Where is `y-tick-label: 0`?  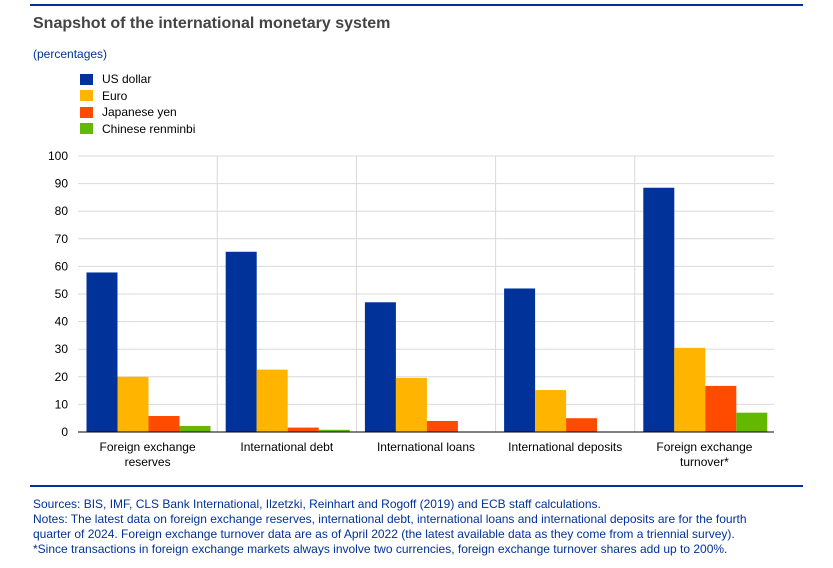
y-tick-label: 0 is located at coordinates (64, 432).